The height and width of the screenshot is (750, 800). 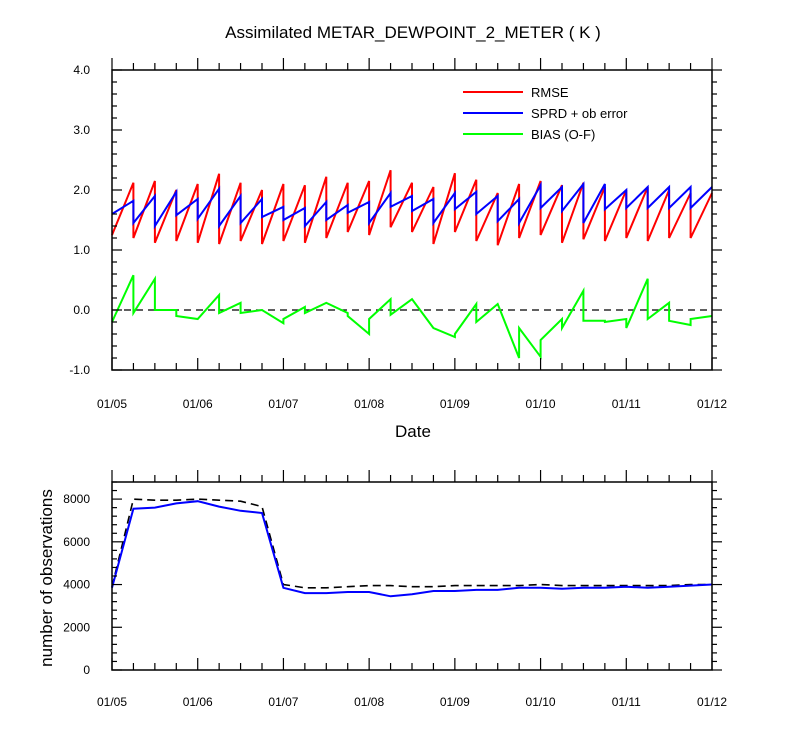 I want to click on y-tick-label: 2.0, so click(x=81, y=190).